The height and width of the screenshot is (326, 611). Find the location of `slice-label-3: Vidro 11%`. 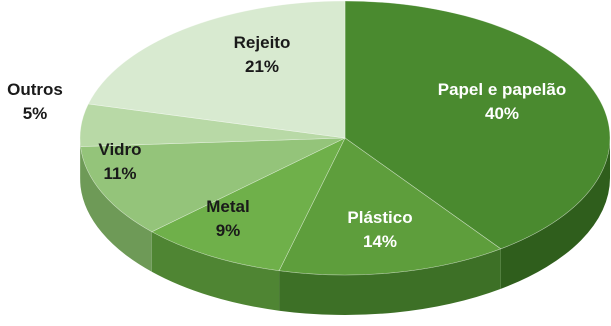

slice-label-3: Vidro 11% is located at coordinates (119, 161).